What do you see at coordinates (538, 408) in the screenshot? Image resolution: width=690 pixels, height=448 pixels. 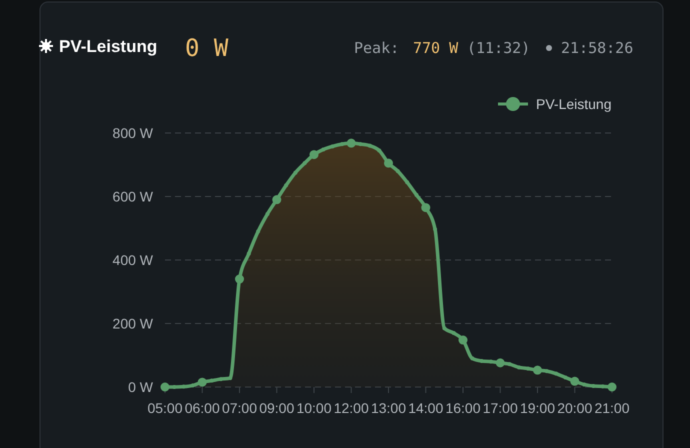 I see `x-tick-label: 19:00` at bounding box center [538, 408].